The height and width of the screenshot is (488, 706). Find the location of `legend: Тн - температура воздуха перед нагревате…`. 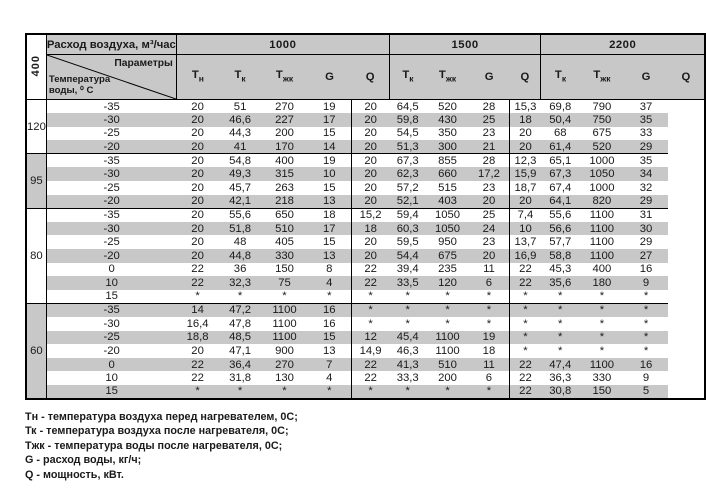

legend: Тн - температура воздуха перед нагревате… is located at coordinates (161, 446).